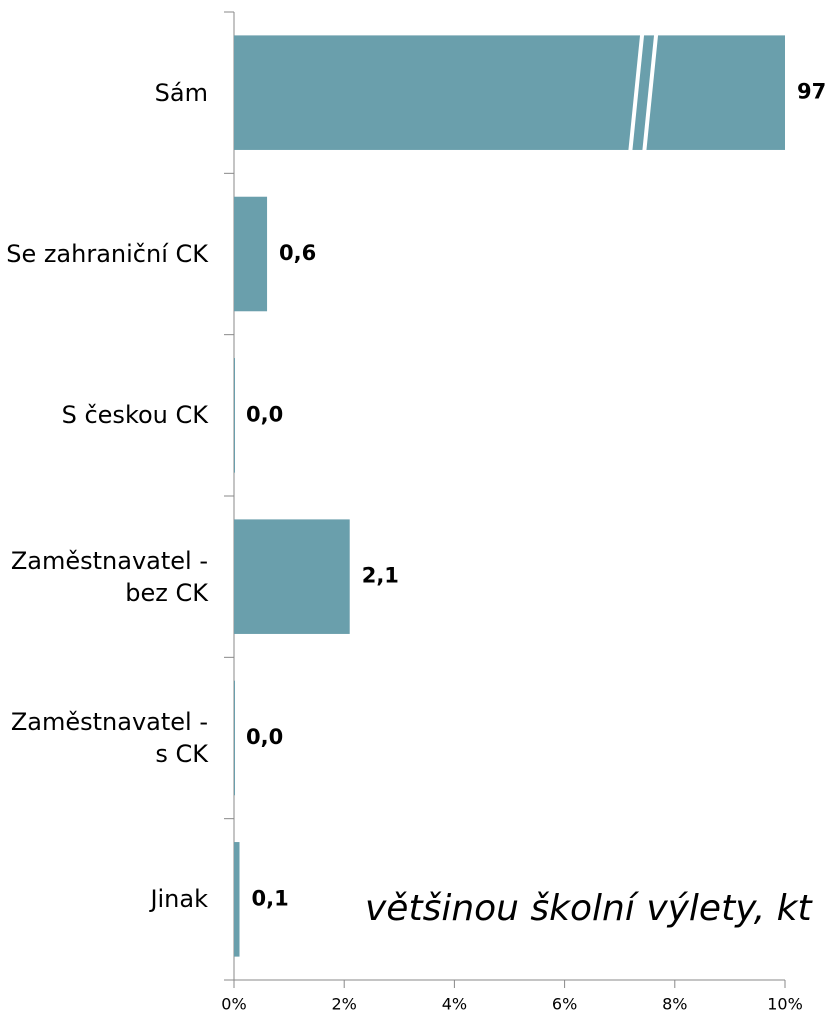 This screenshot has width=834, height=1015. Describe the element at coordinates (297, 253) in the screenshot. I see `value-label: 0,6` at that location.